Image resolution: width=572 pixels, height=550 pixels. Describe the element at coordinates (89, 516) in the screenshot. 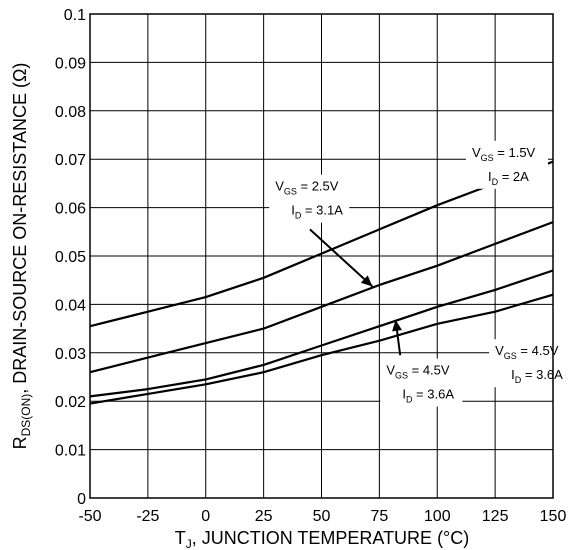

I see `x-tick-label: -50` at that location.